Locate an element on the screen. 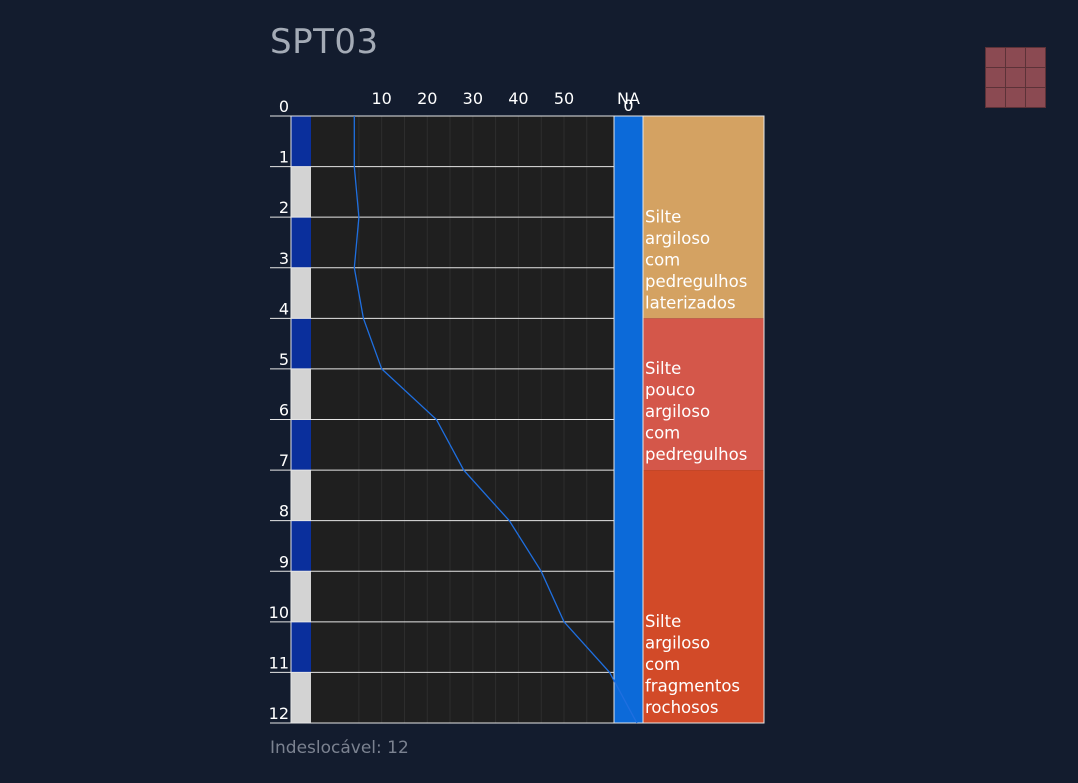 The image size is (1078, 783). depth-tick-label: 11 is located at coordinates (279, 662).